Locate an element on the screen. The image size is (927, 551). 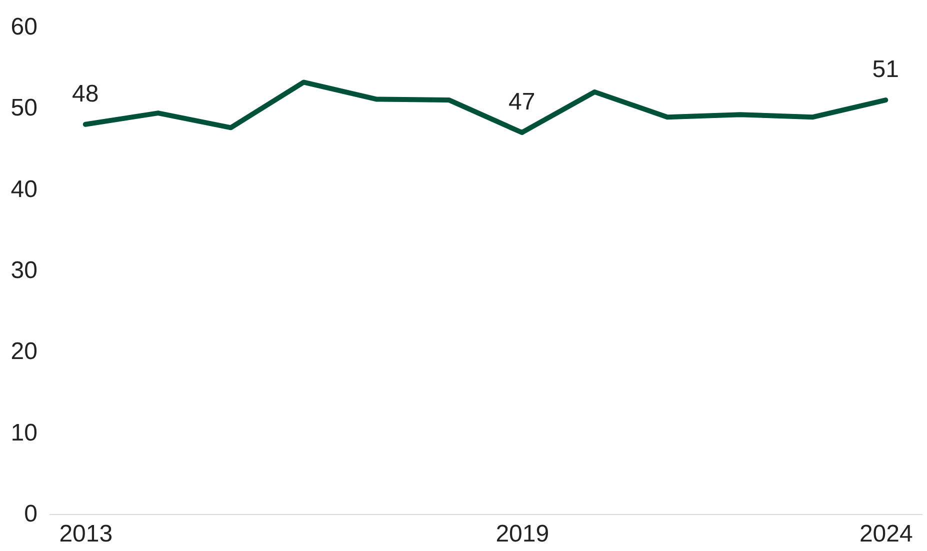
y-tick-label: 40 is located at coordinates (24, 189).